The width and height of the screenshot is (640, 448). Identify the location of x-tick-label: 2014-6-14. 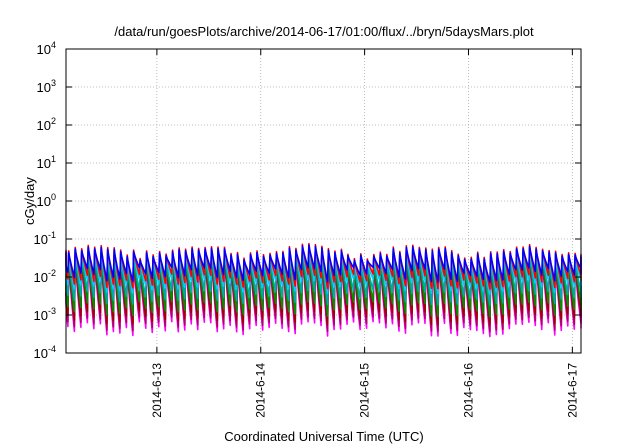
(261, 390).